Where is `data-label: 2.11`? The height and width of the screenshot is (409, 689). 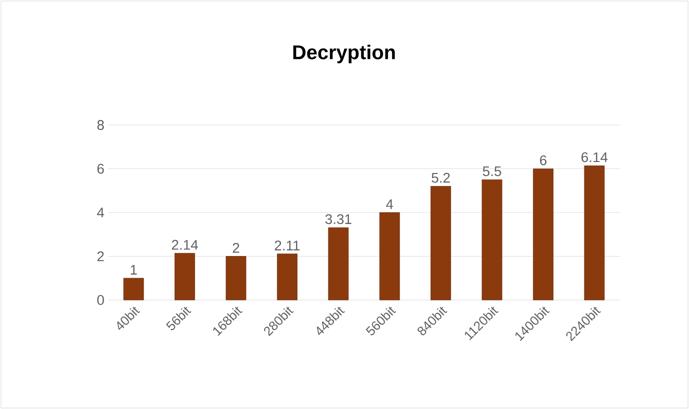
data-label: 2.11 is located at coordinates (287, 245).